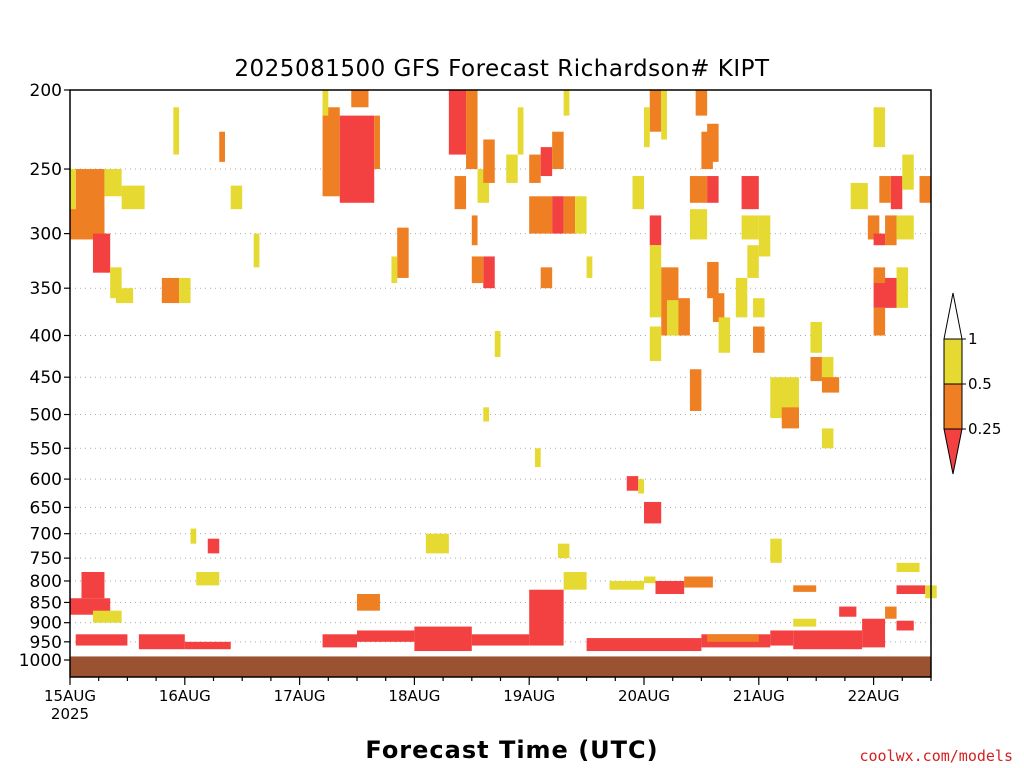 Image resolution: width=1024 pixels, height=768 pixels. Describe the element at coordinates (414, 696) in the screenshot. I see `x-tick-label: 18AUG` at that location.